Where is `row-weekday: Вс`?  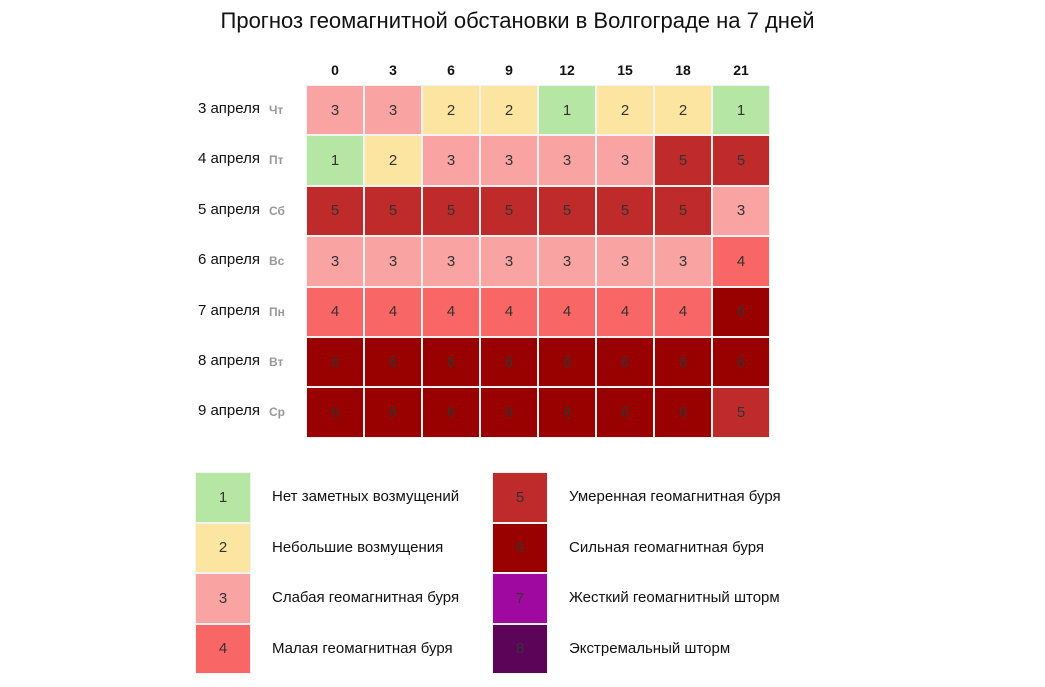
row-weekday: Вс is located at coordinates (277, 261).